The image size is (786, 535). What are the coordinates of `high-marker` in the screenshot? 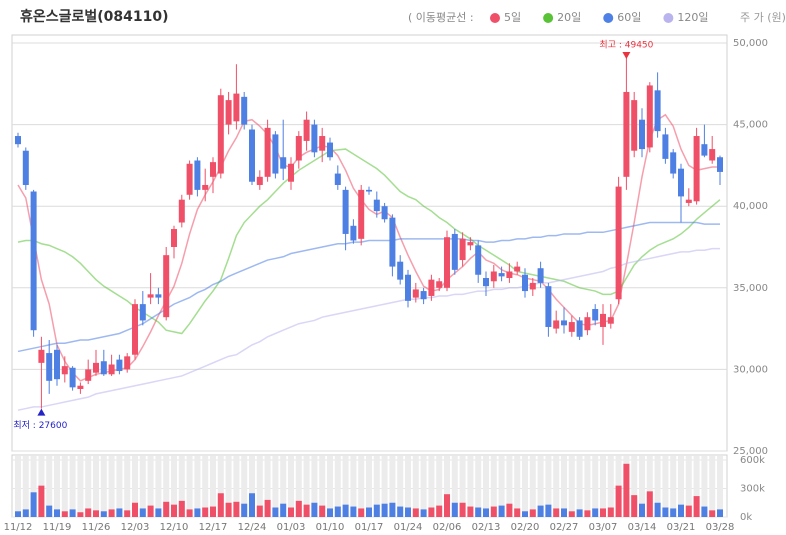 It's located at (626, 55).